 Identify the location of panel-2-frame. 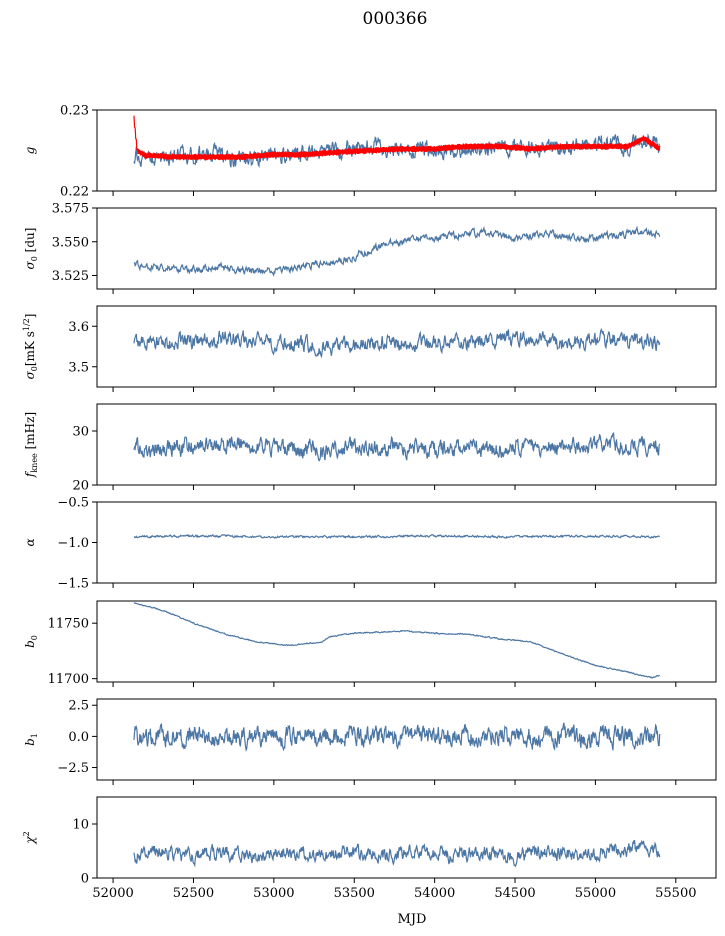
(406, 346).